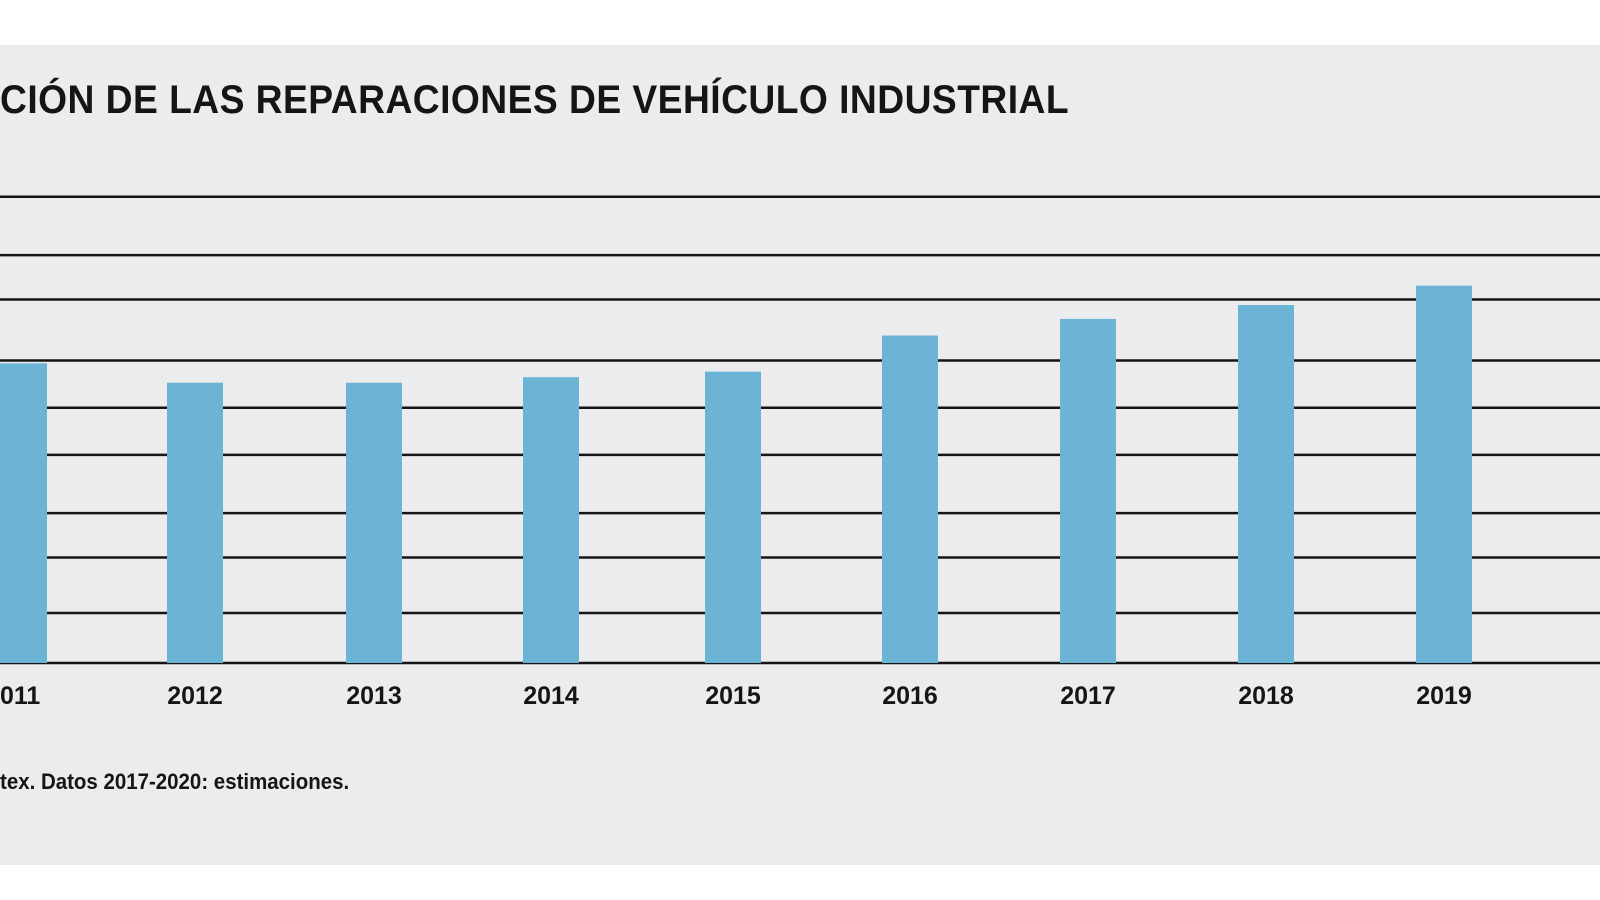 This screenshot has width=1600, height=900. I want to click on bar-2015, so click(733, 517).